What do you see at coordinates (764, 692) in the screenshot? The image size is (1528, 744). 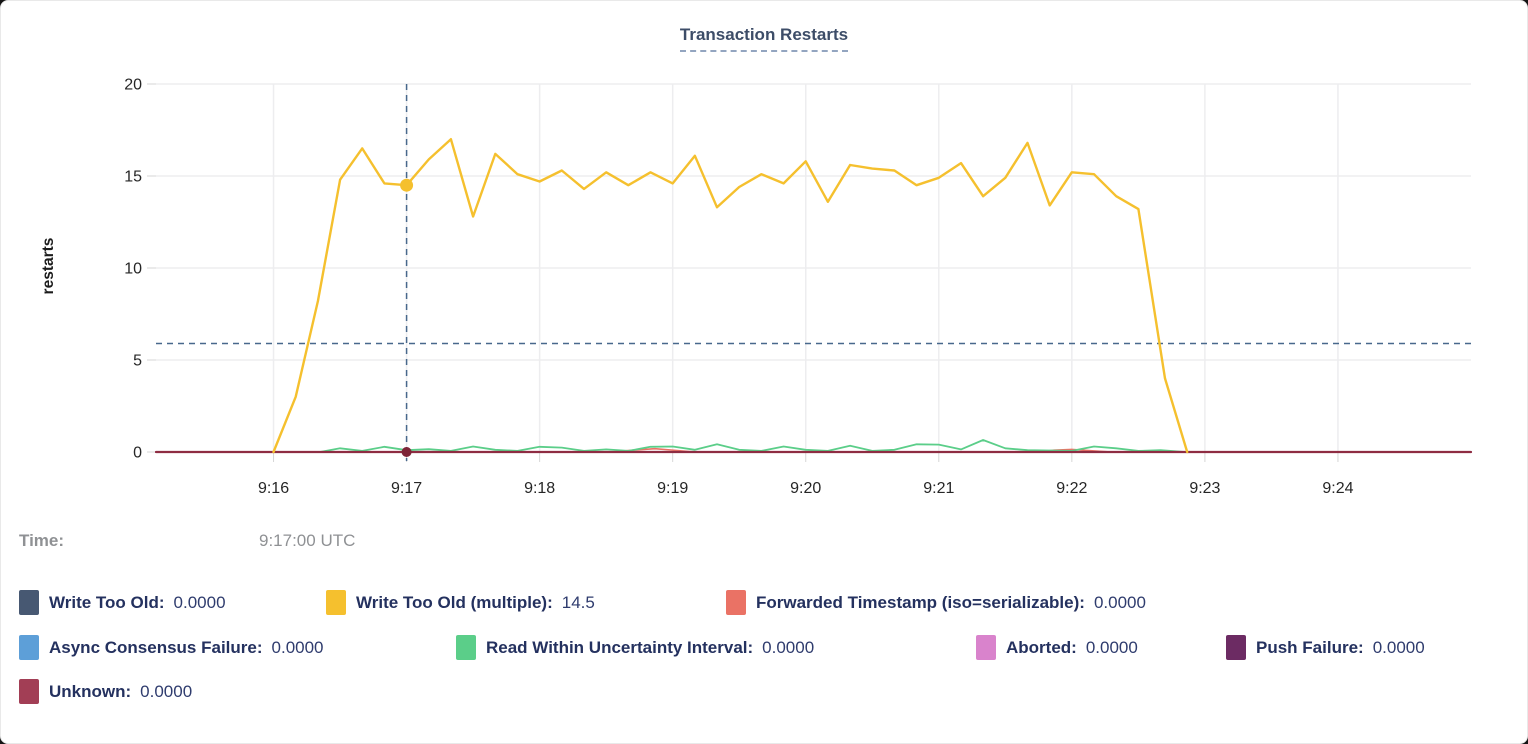 I see `legend-row-3: Unknown: 0.0000` at bounding box center [764, 692].